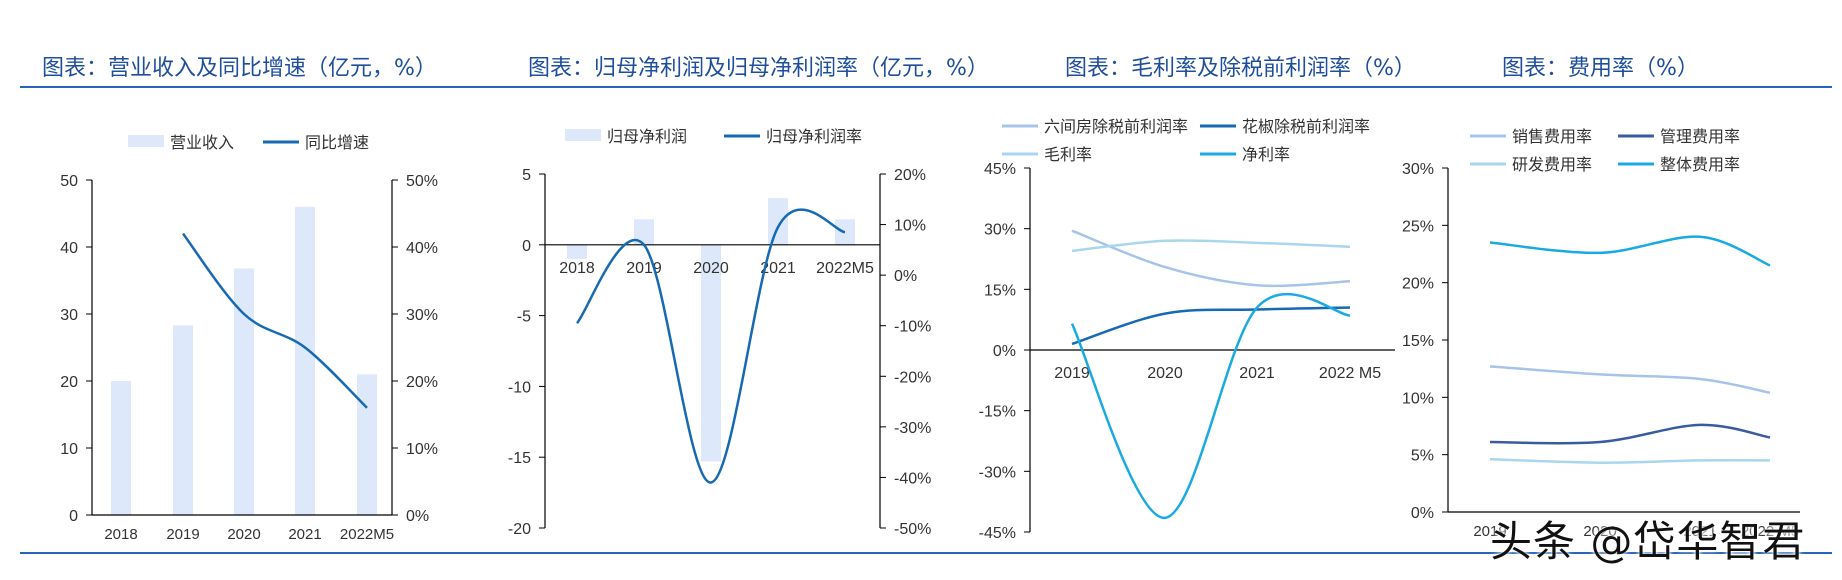 This screenshot has width=1842, height=580. Describe the element at coordinates (422, 315) in the screenshot. I see `revenue-y-right-tick-label: 30%` at that location.